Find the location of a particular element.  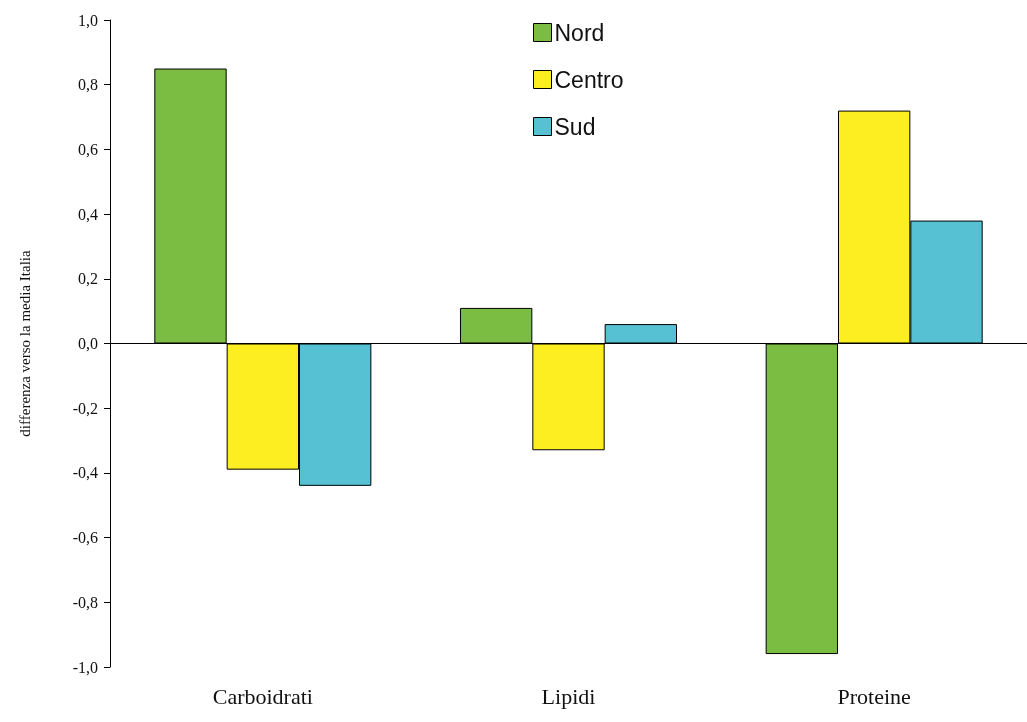

y-tick-label: 0,2 is located at coordinates (88, 279).